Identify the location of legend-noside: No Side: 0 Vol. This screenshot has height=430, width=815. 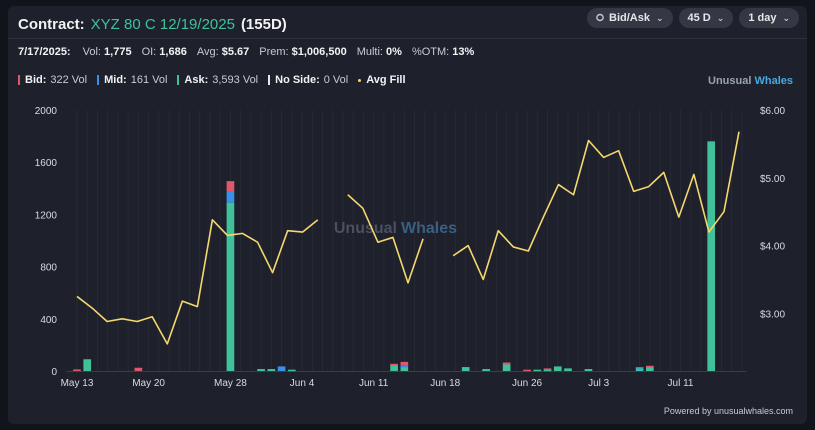
(308, 80).